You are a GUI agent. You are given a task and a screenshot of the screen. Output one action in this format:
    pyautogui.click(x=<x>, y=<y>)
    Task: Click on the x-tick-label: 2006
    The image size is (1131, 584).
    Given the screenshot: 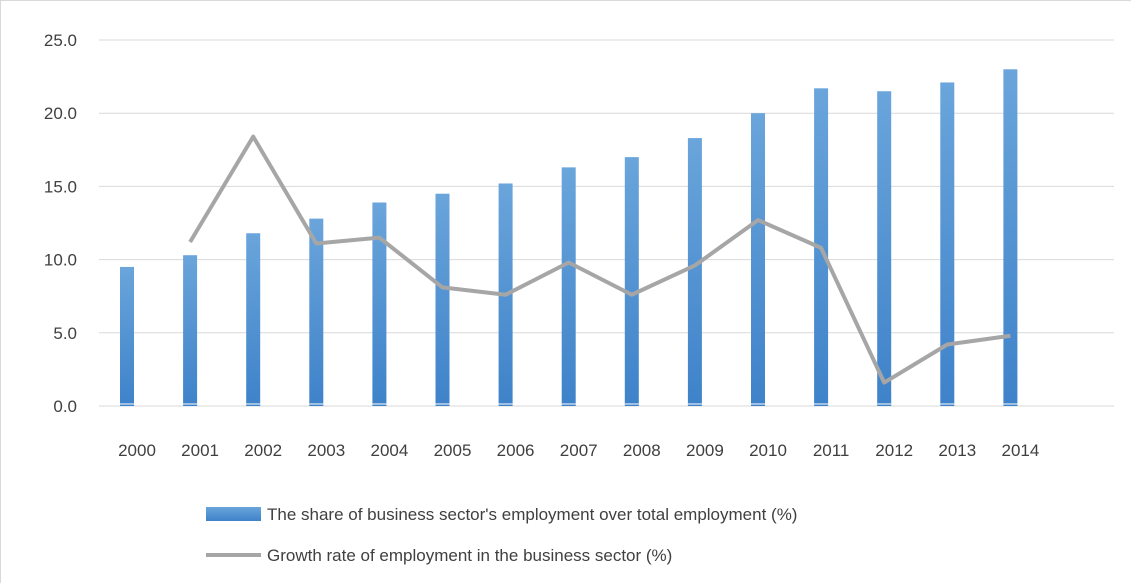 What is the action you would take?
    pyautogui.click(x=516, y=450)
    